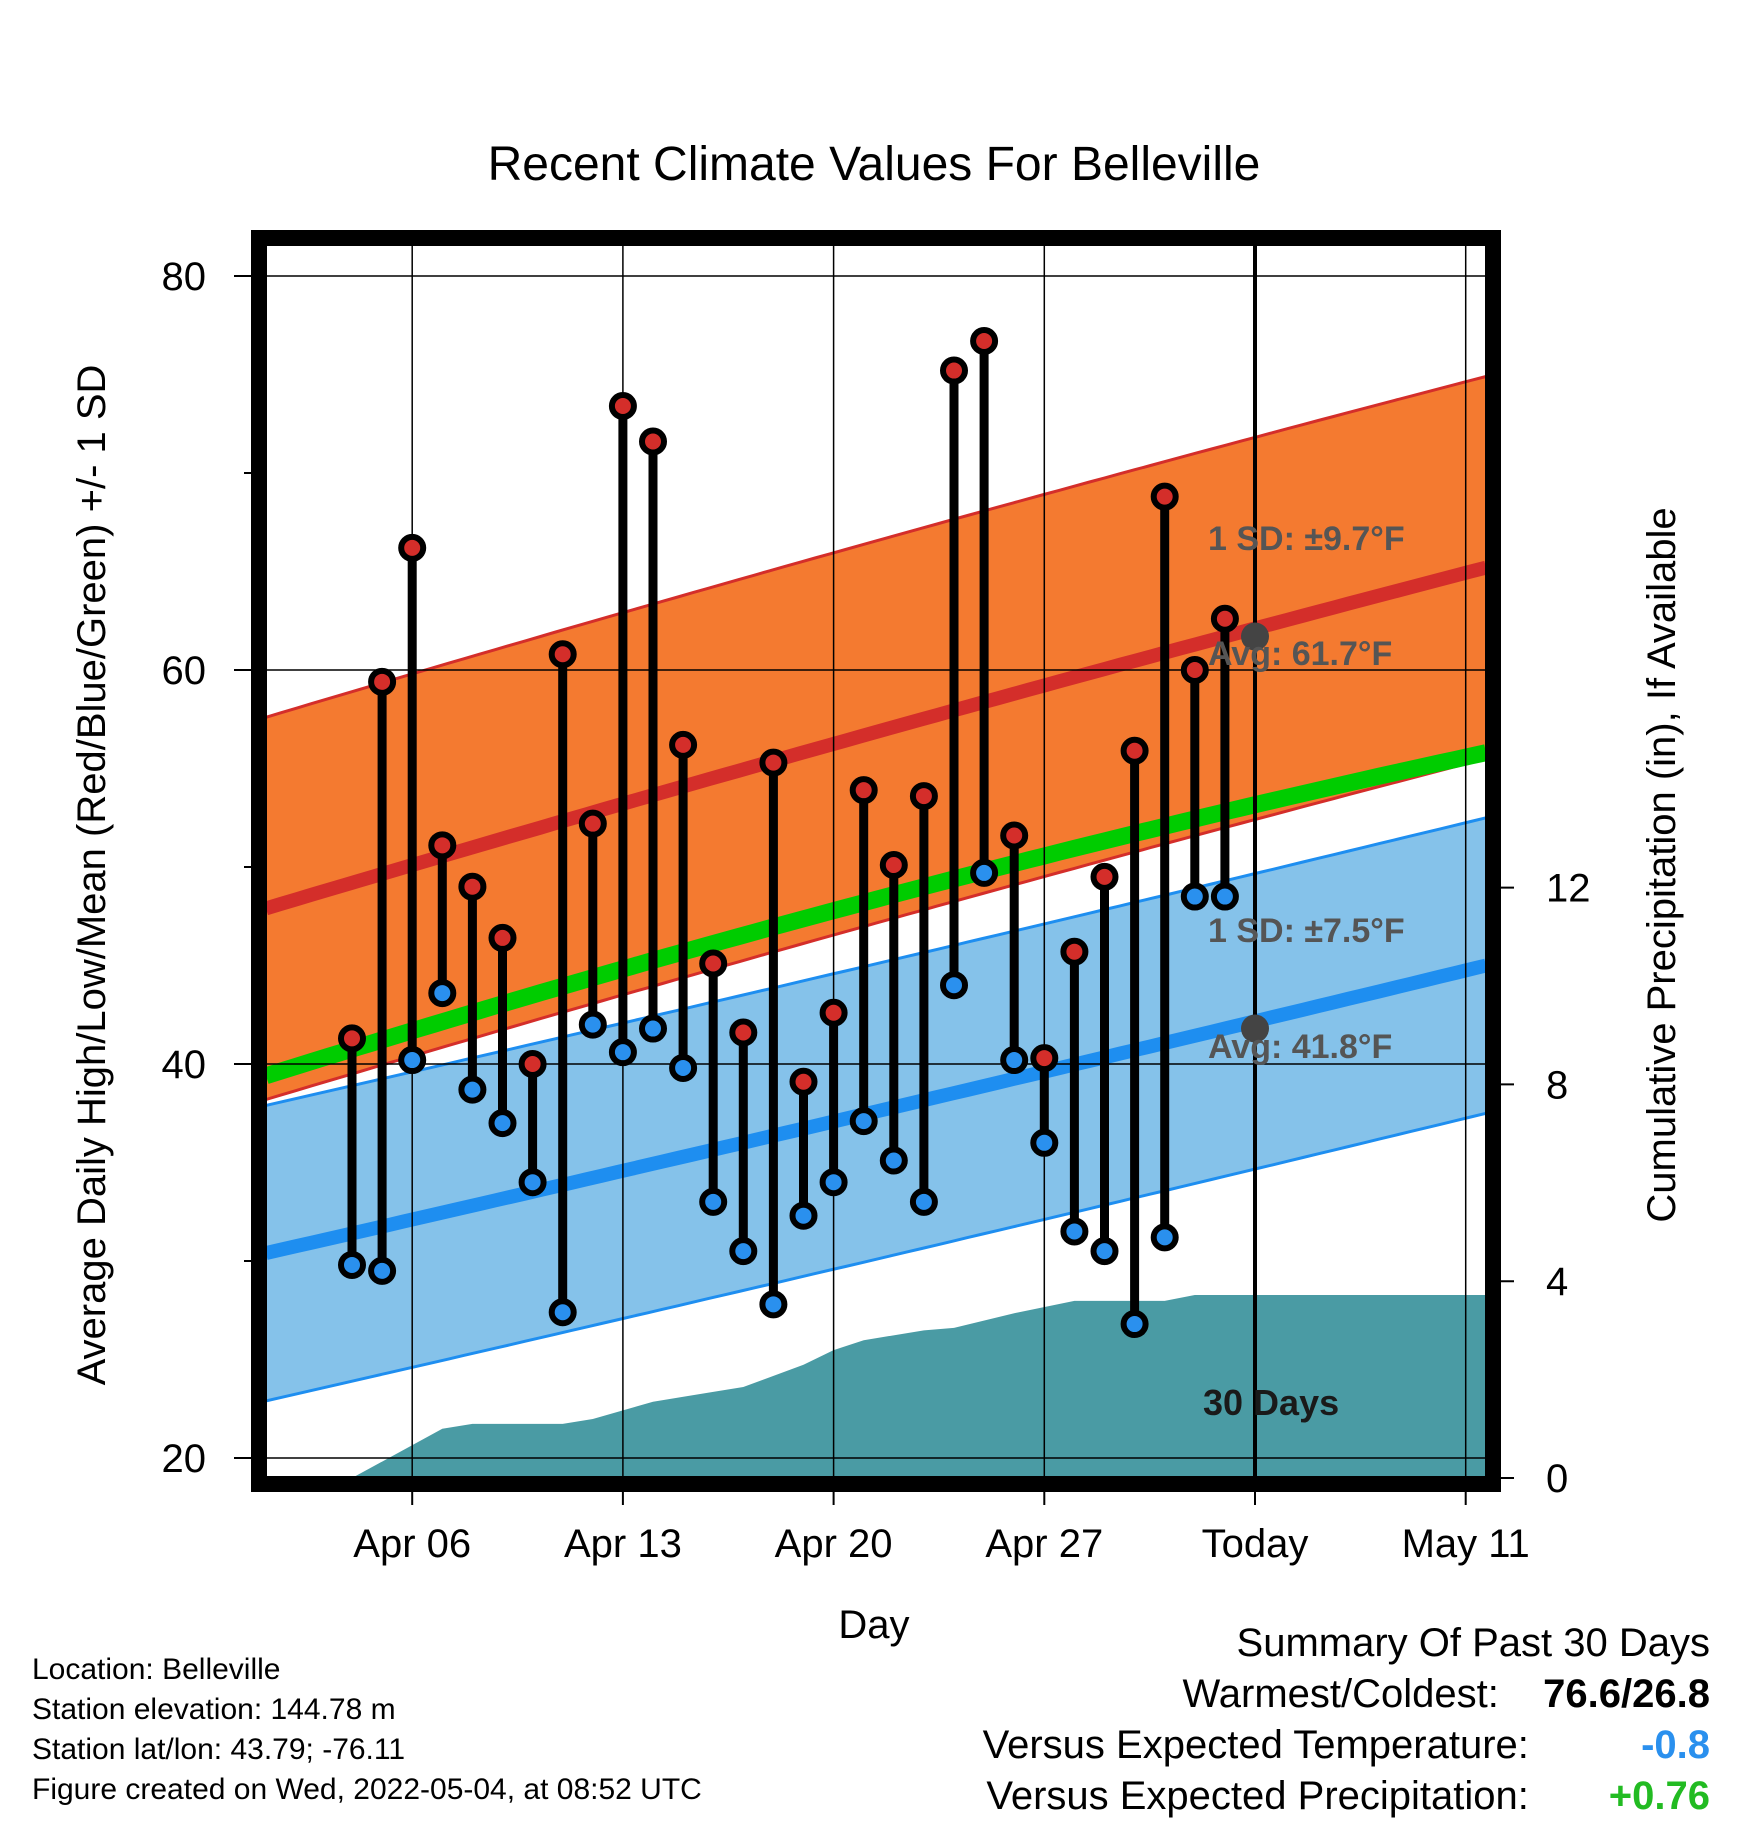 Image resolution: width=1748 pixels, height=1828 pixels. Describe the element at coordinates (1257, 1796) in the screenshot. I see `precip-label: Versus Expected Precipitation:` at that location.